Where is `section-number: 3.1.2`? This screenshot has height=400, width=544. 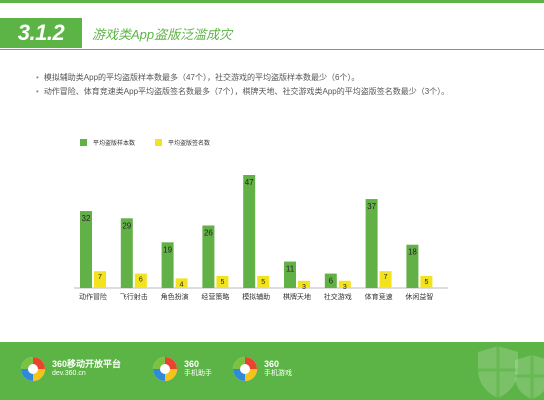 section-number: 3.1.2 is located at coordinates (41, 32).